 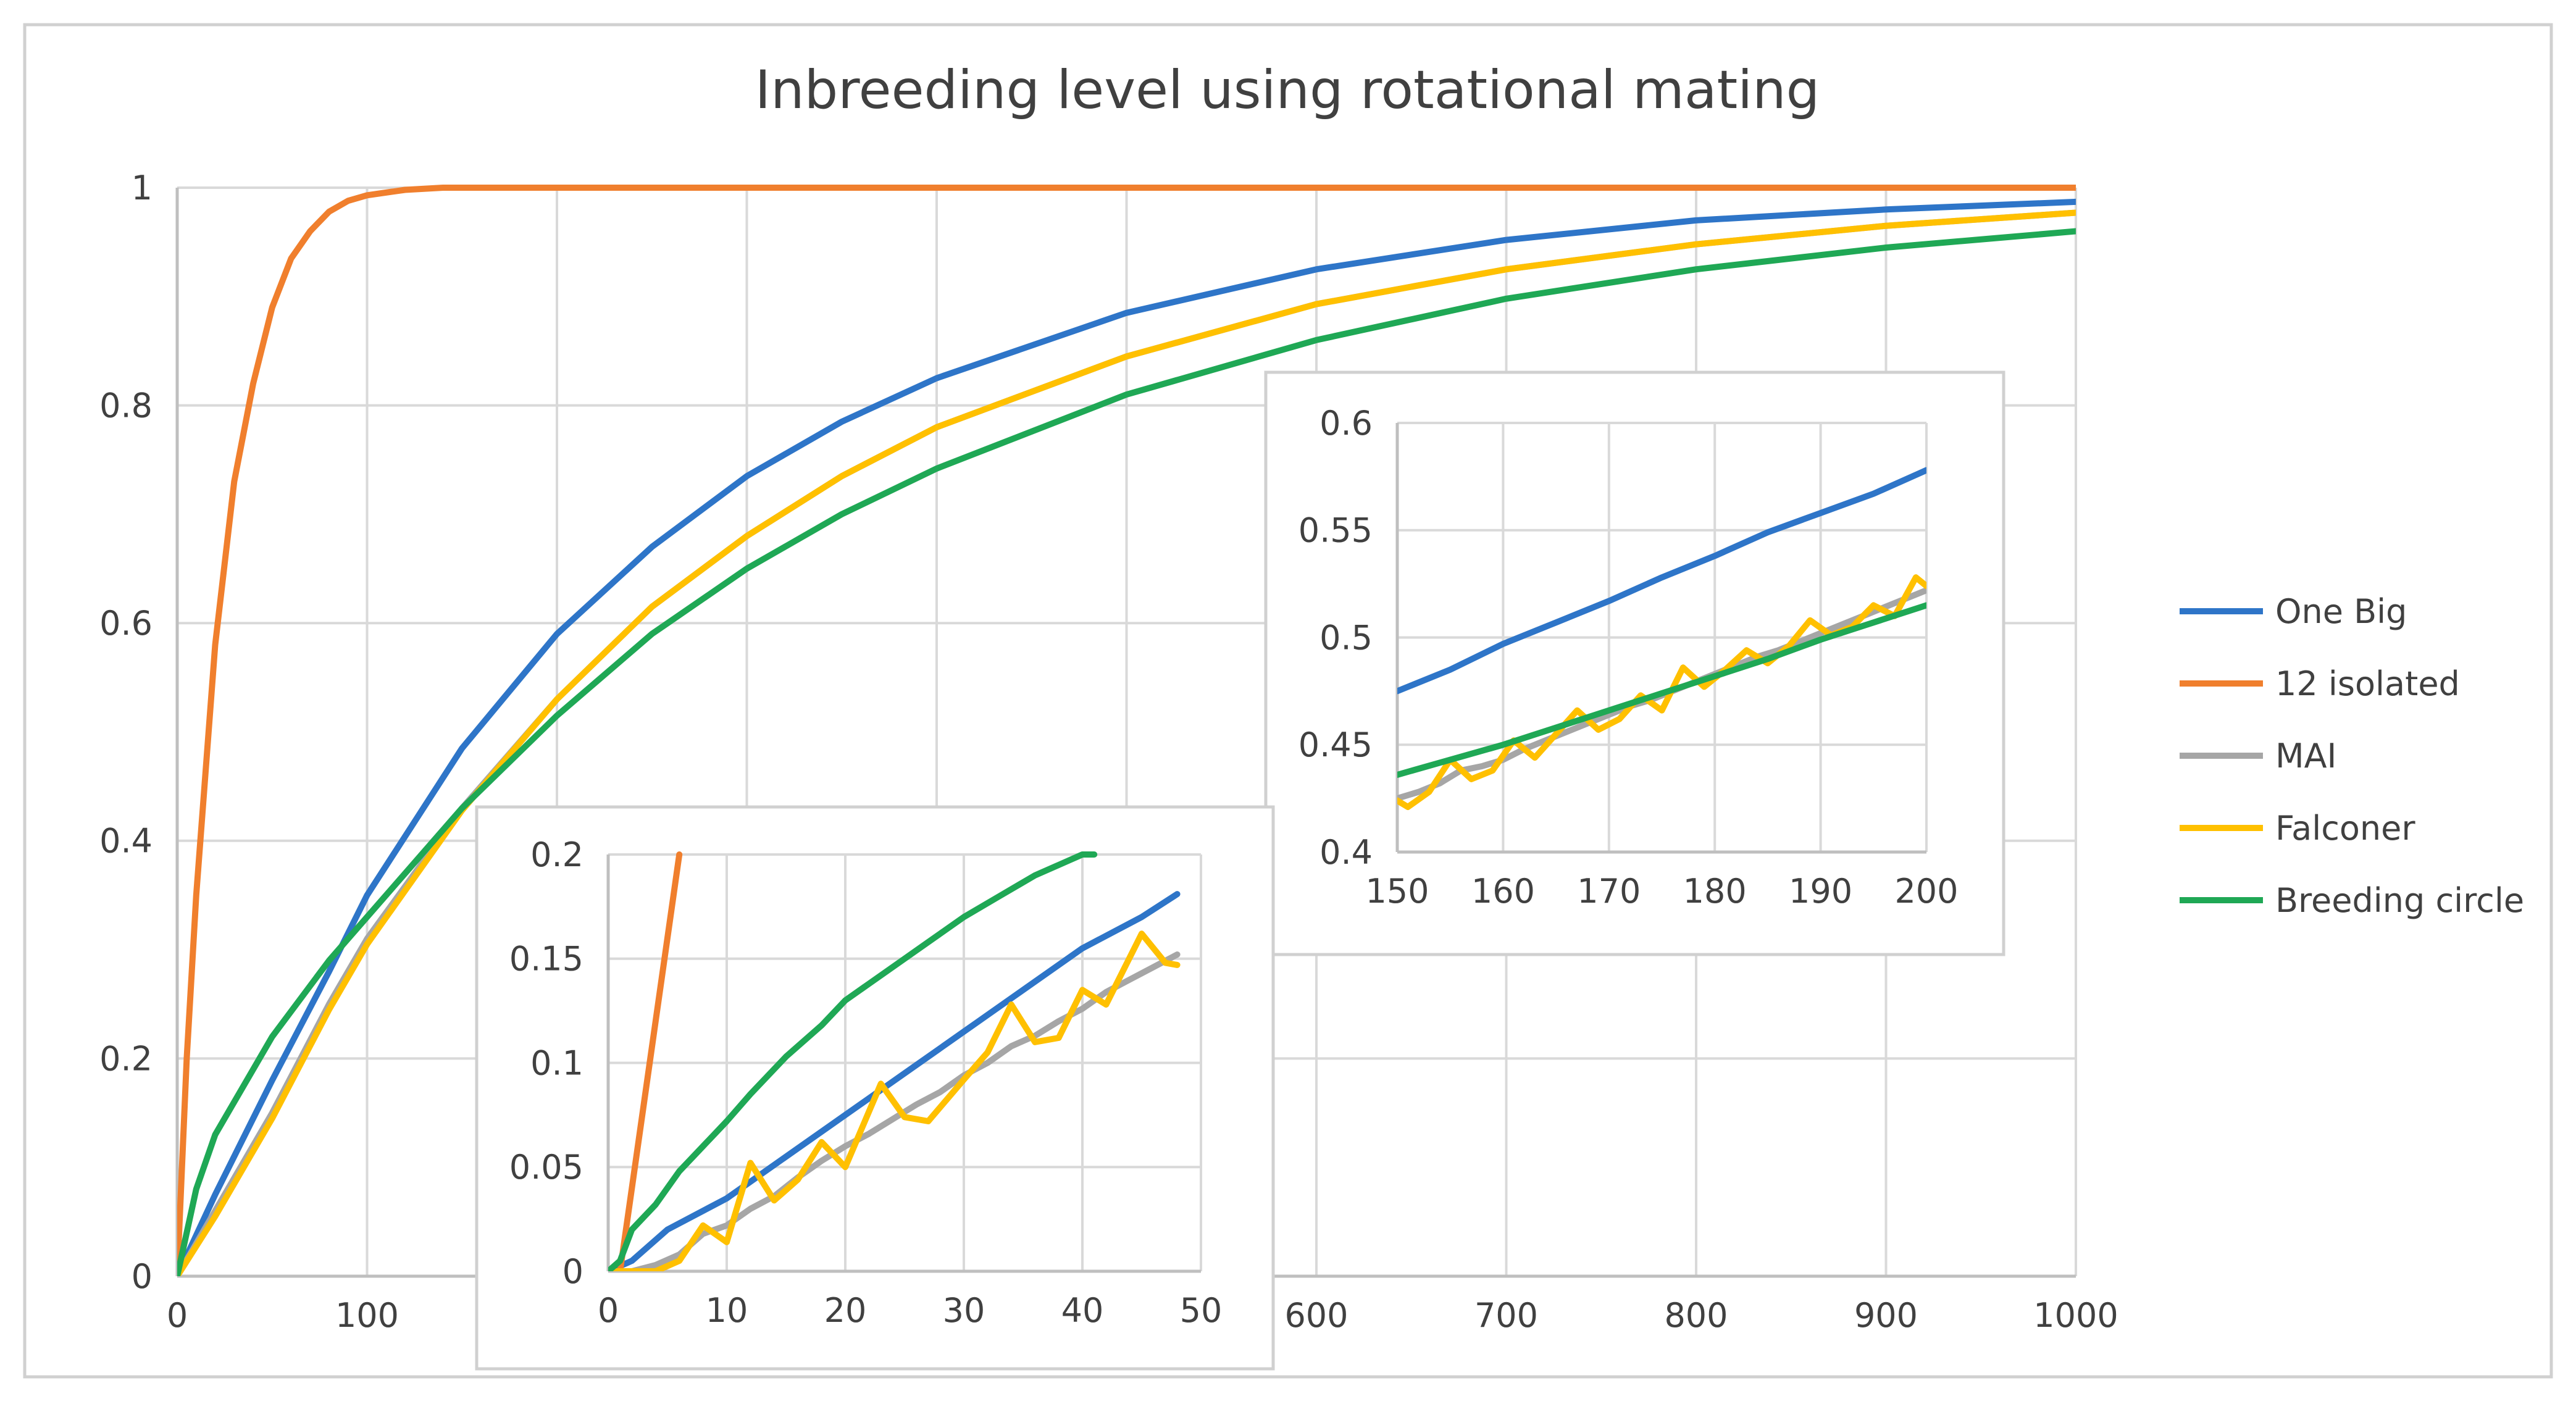 What do you see at coordinates (894, 1111) in the screenshot?
I see `inset-left-series-mai` at bounding box center [894, 1111].